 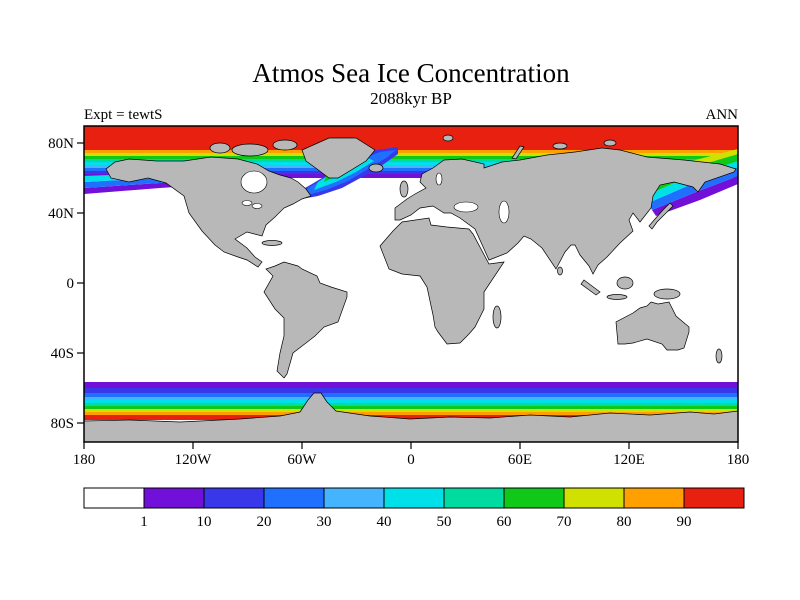 I want to click on continent-africa, so click(x=442, y=281).